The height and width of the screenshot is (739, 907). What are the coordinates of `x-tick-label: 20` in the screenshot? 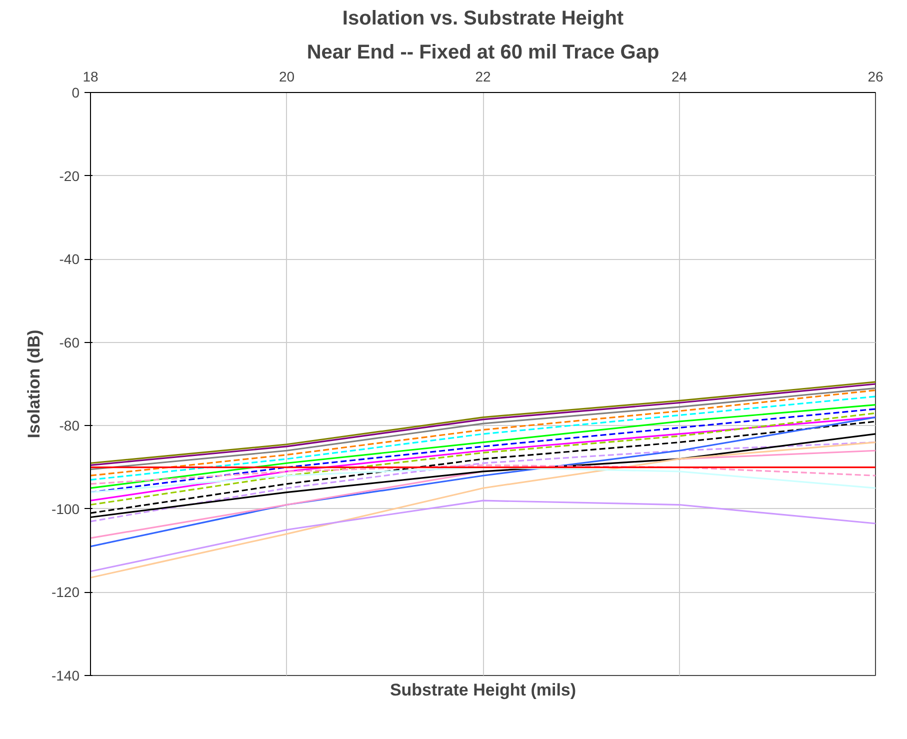 It's located at (286, 76).